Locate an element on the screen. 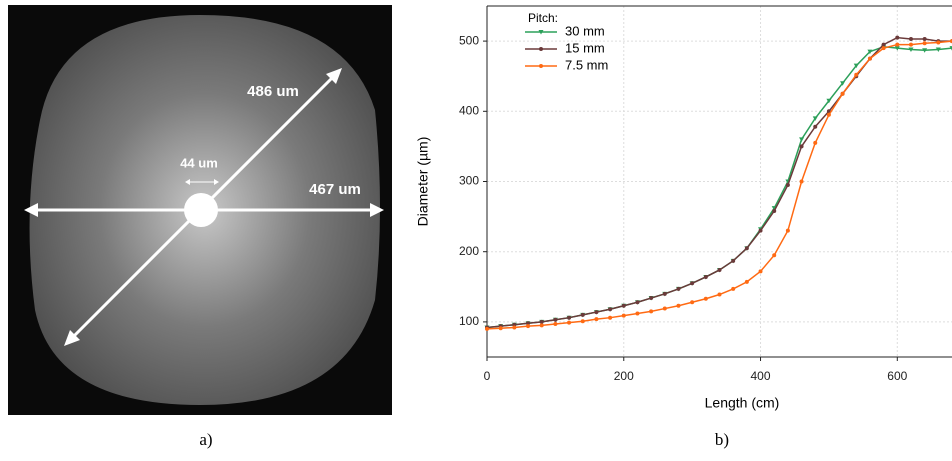 This screenshot has width=952, height=461. x-tick-label: 600 is located at coordinates (897, 376).